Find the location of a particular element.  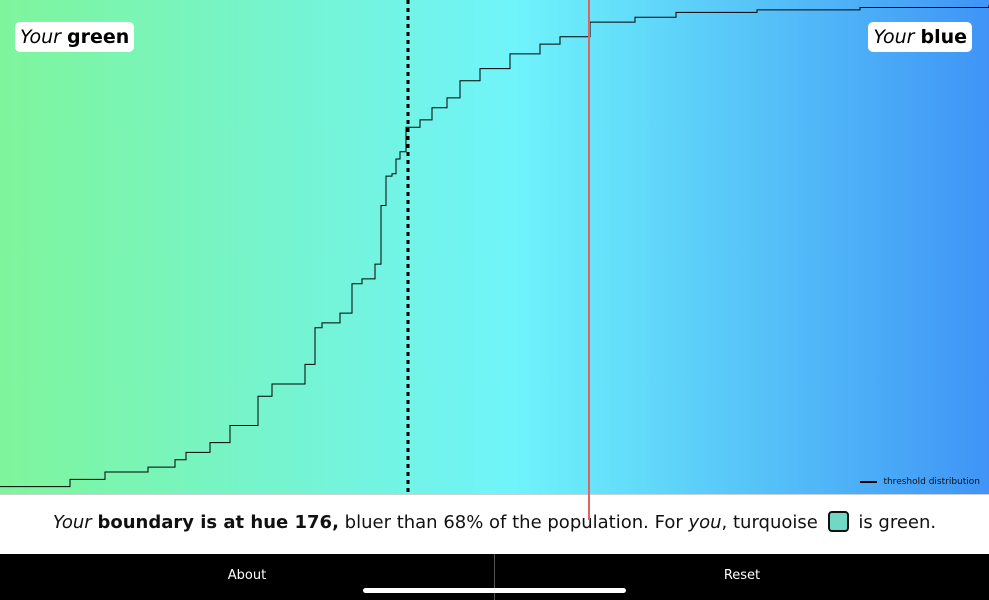

your-blue-label: Your blue is located at coordinates (920, 37).